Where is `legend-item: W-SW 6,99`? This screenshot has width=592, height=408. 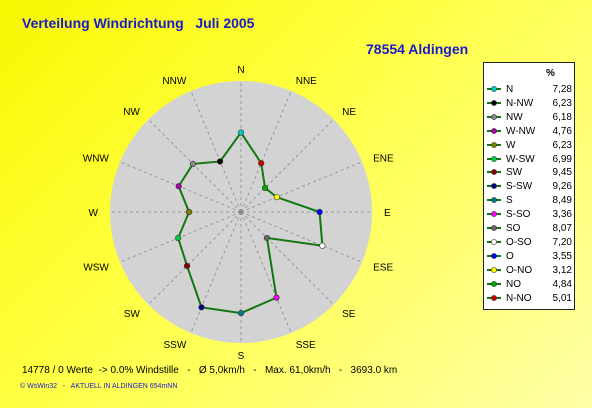
legend-item: W-SW 6,99 is located at coordinates (529, 159).